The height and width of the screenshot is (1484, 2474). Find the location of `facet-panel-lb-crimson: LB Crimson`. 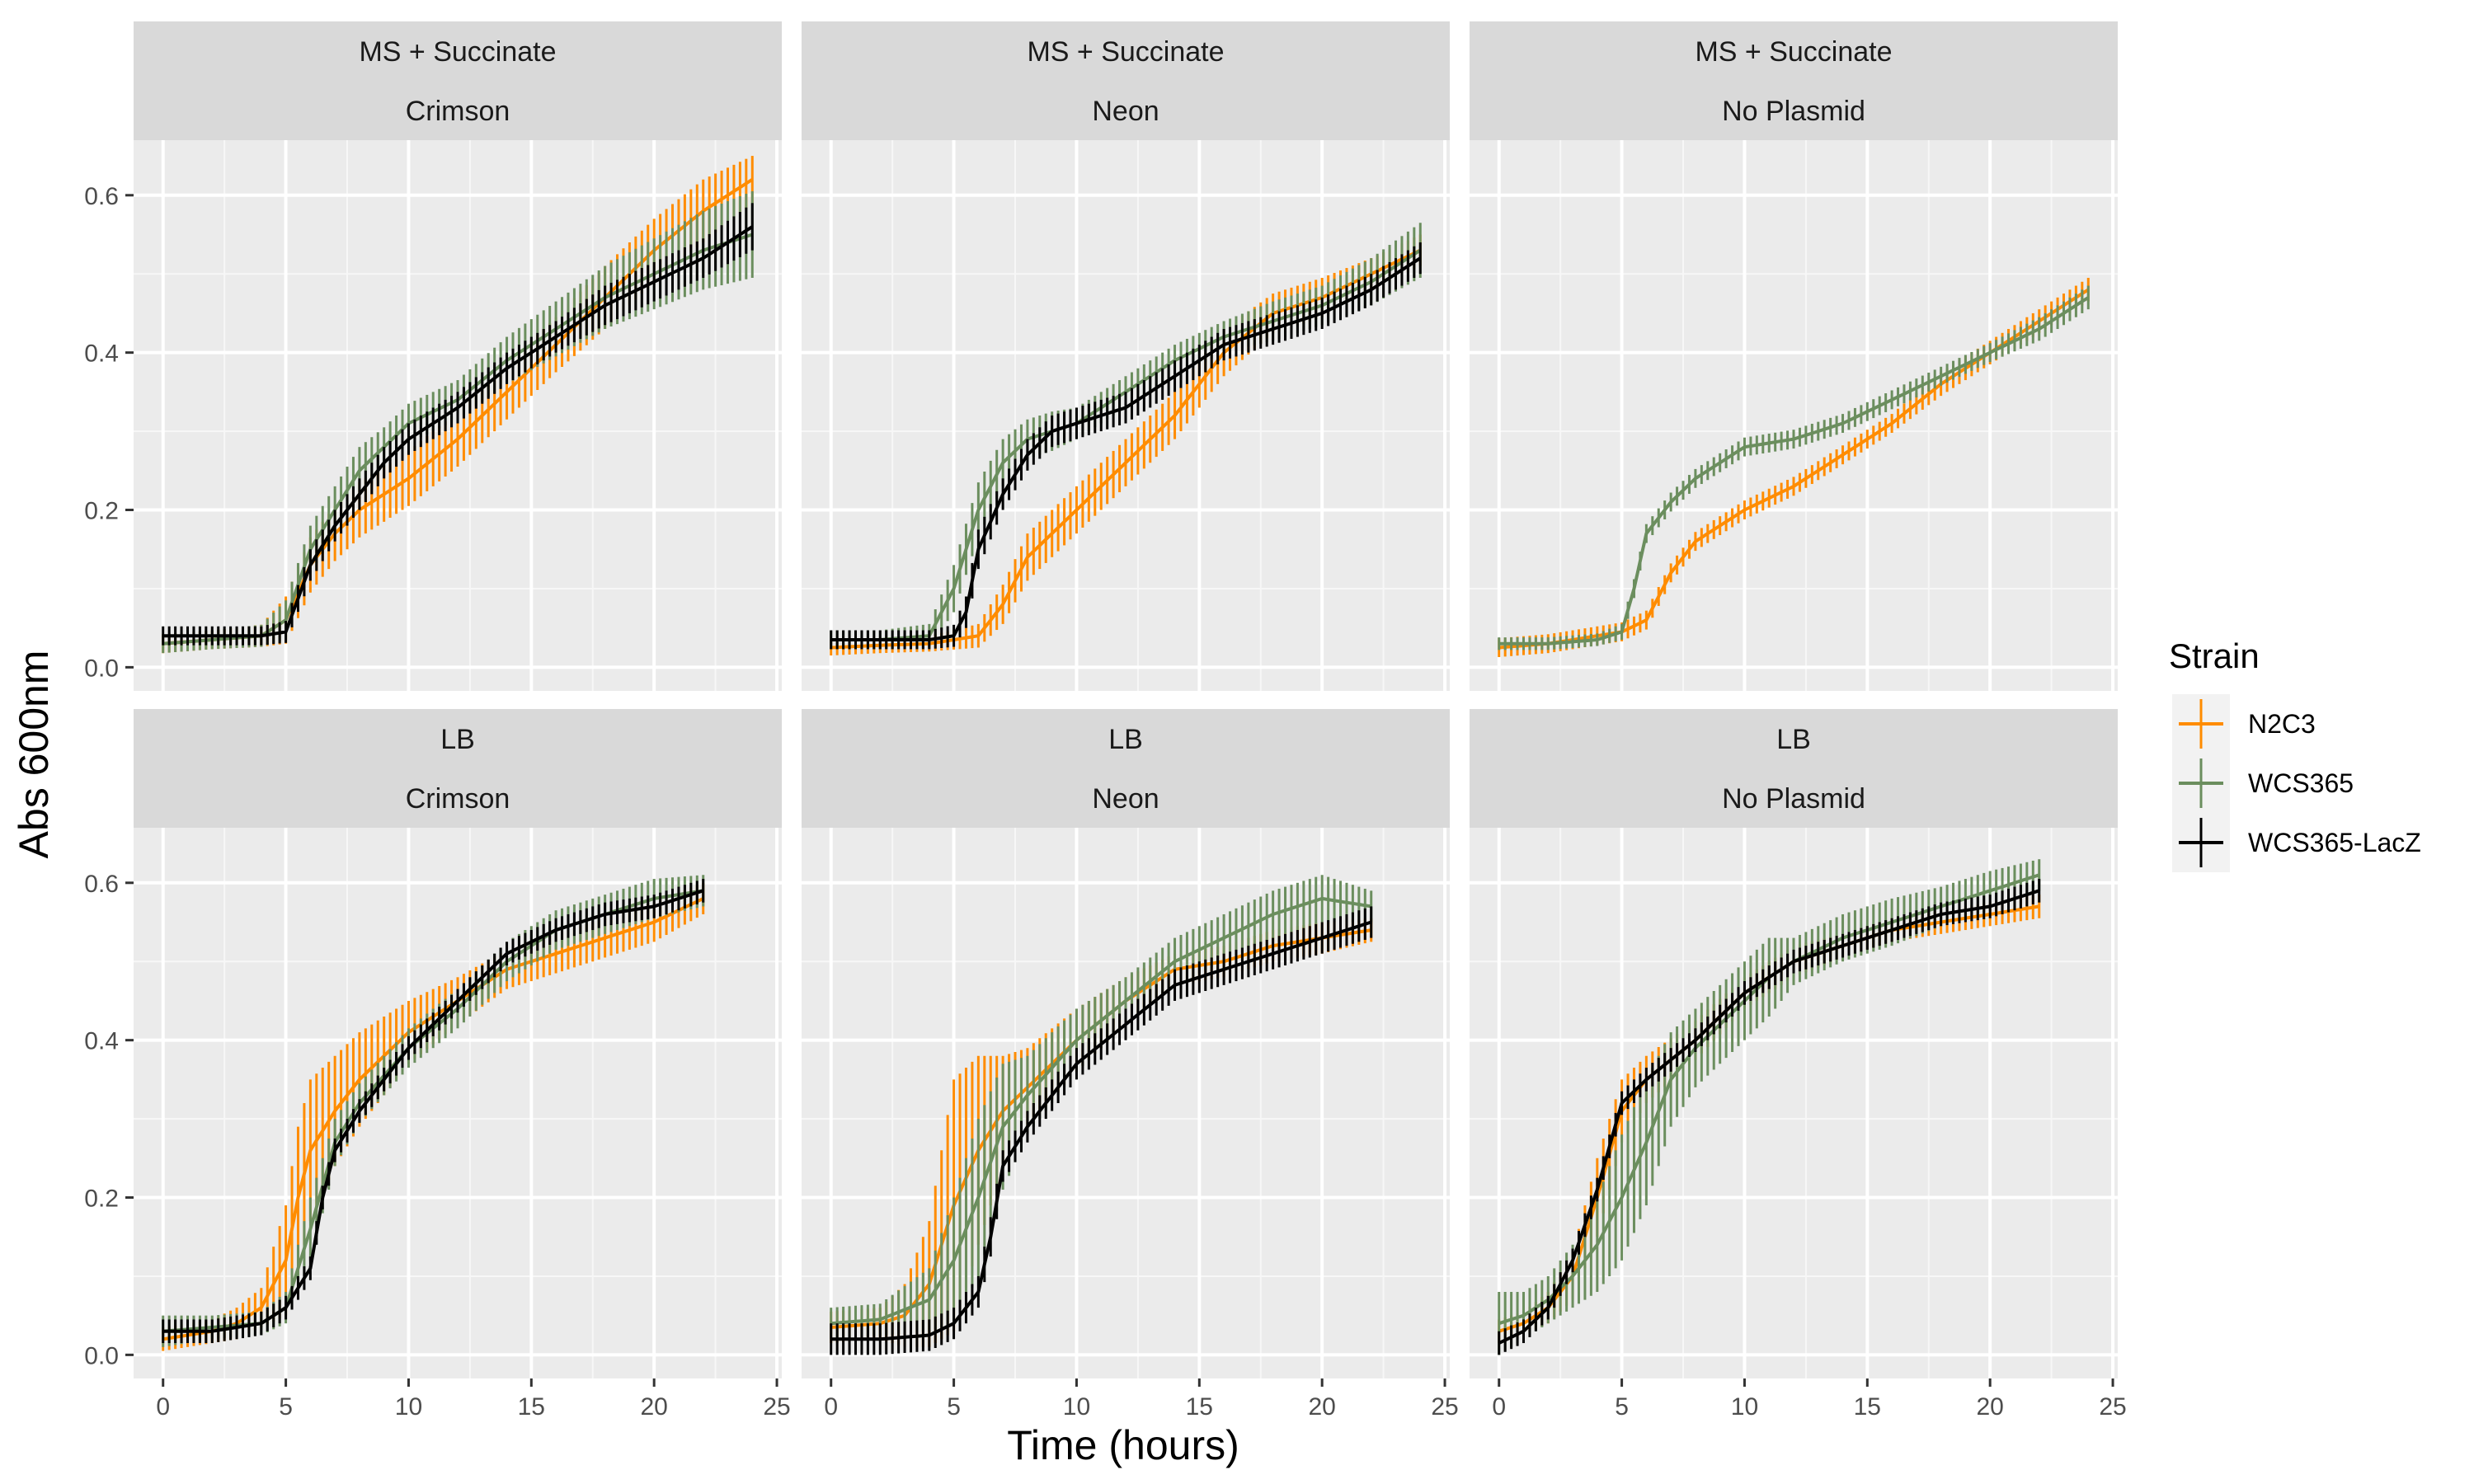

facet-panel-lb-crimson: LB Crimson is located at coordinates (458, 1043).